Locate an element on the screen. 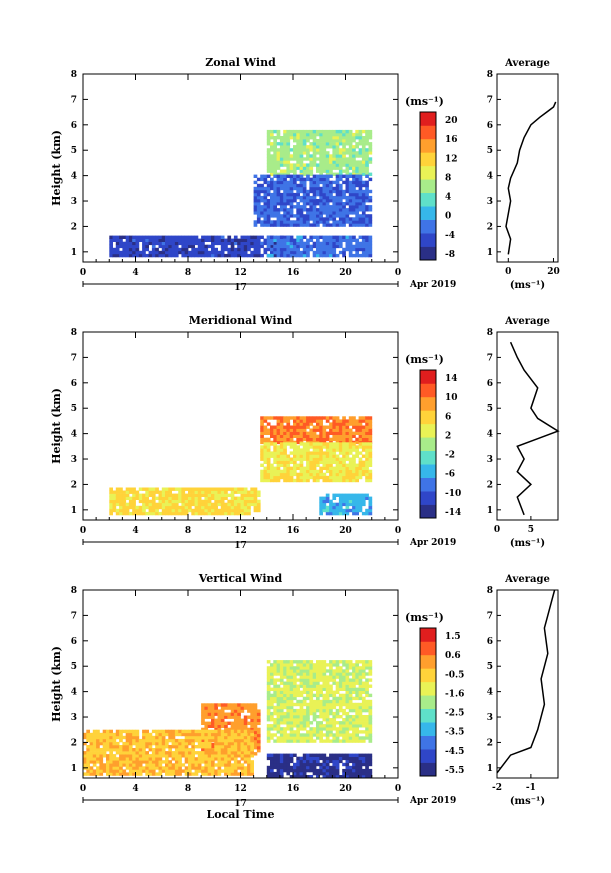 The image size is (611, 873). y-tick-label: 2 is located at coordinates (74, 743).